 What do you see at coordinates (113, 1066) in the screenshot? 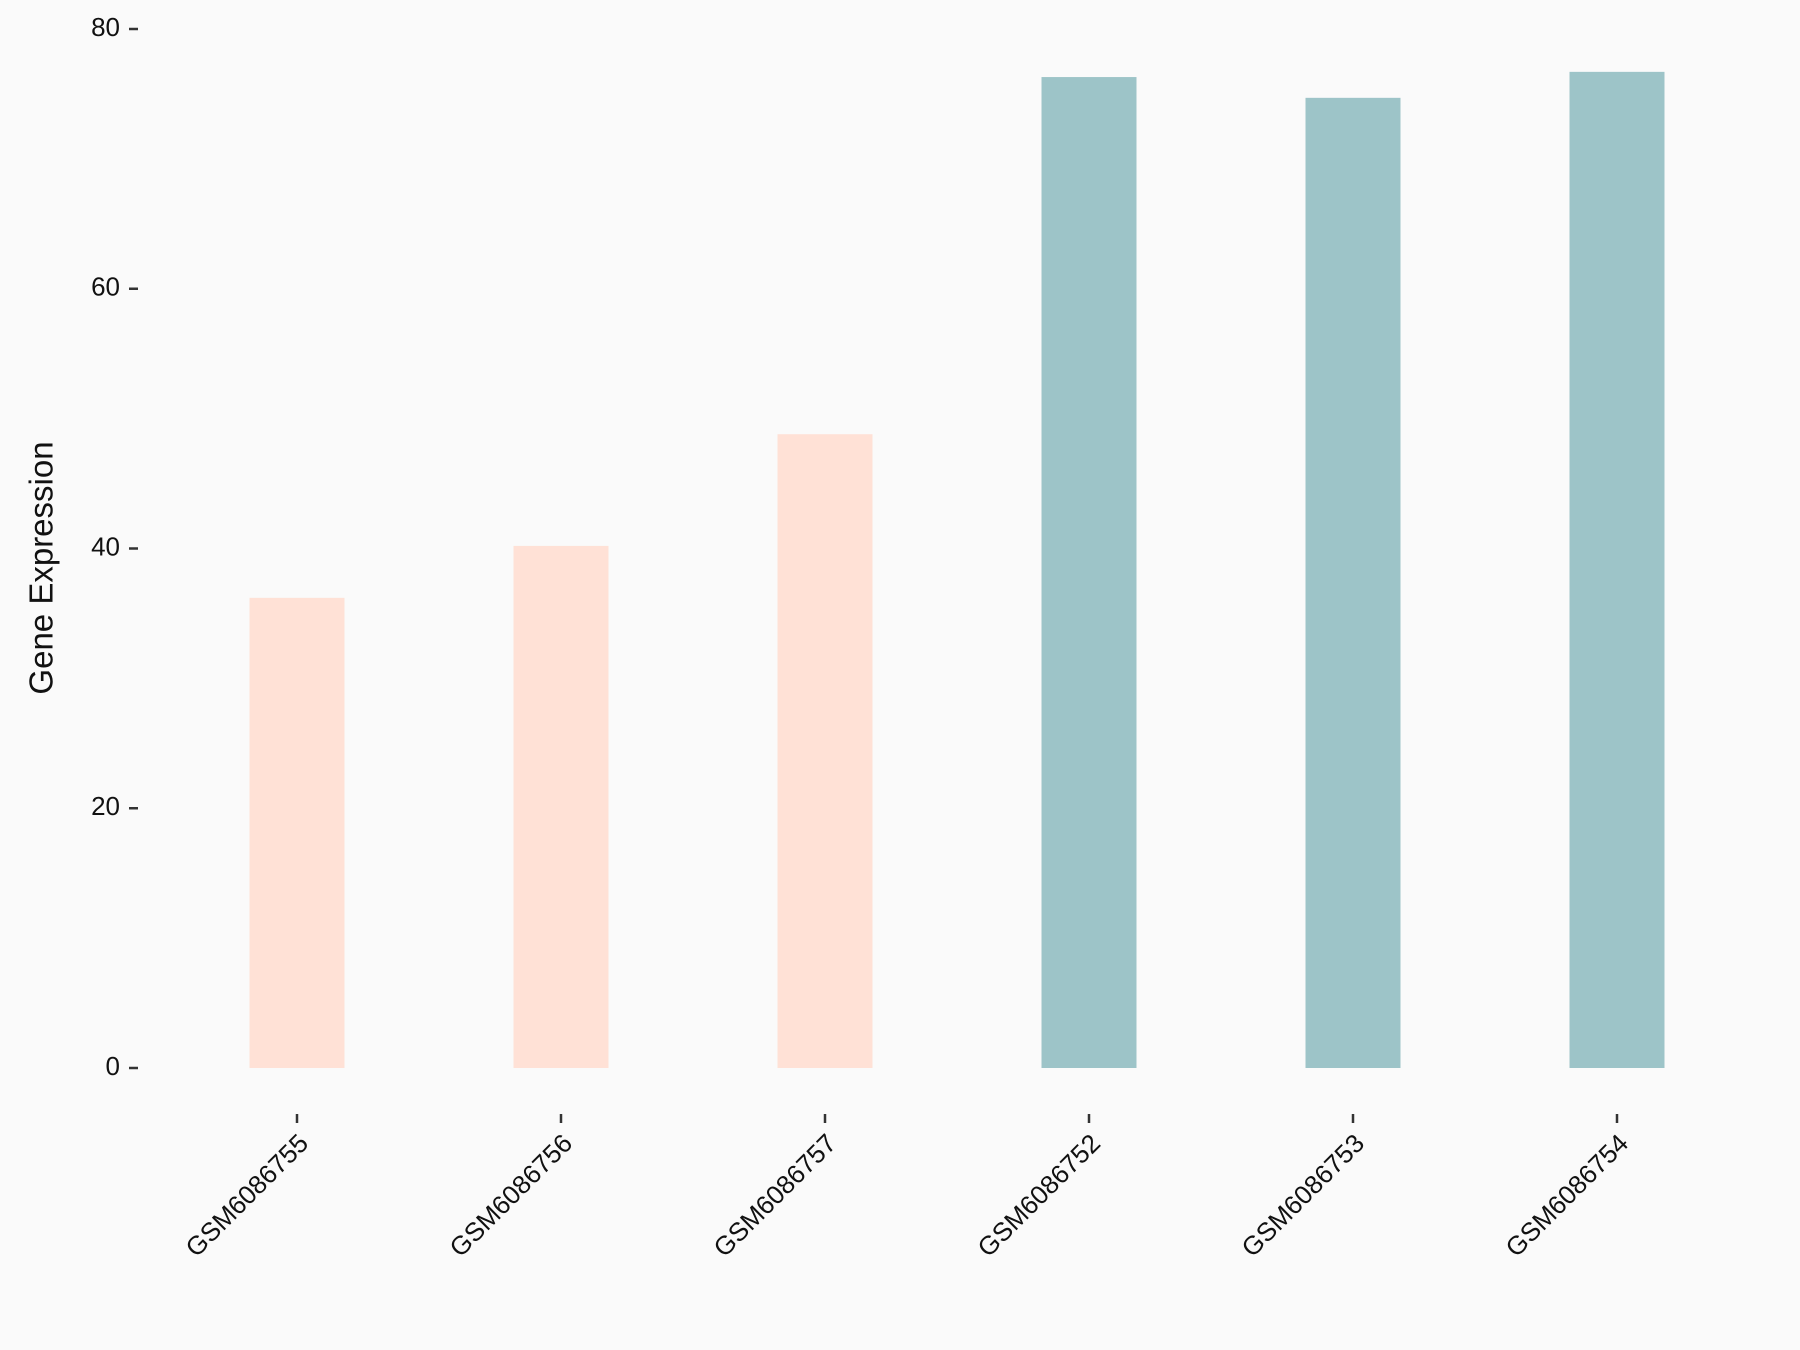
I see `y-tick-label: 0` at bounding box center [113, 1066].